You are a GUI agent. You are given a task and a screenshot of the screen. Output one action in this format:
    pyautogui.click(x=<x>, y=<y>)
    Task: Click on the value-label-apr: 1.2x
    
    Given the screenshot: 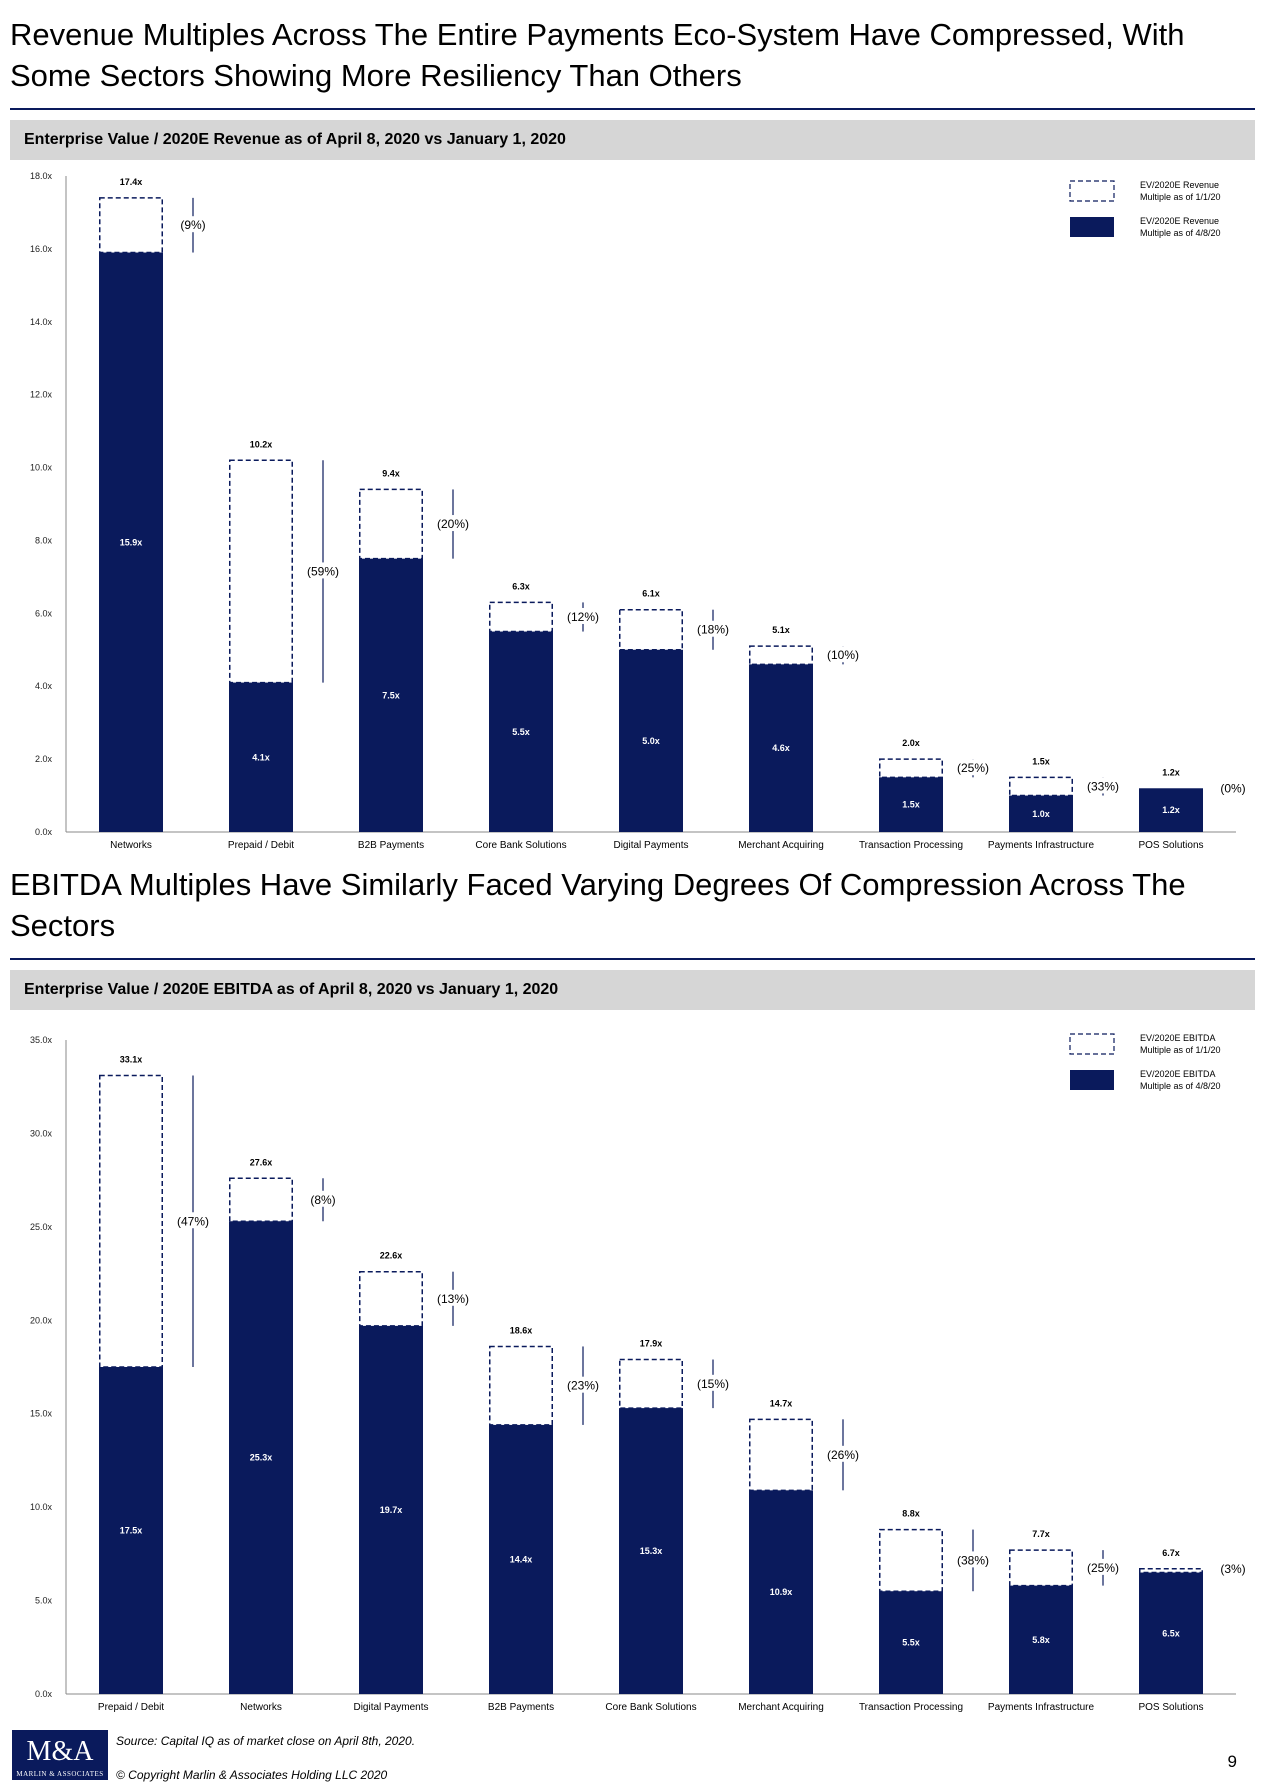 What is the action you would take?
    pyautogui.click(x=1171, y=810)
    